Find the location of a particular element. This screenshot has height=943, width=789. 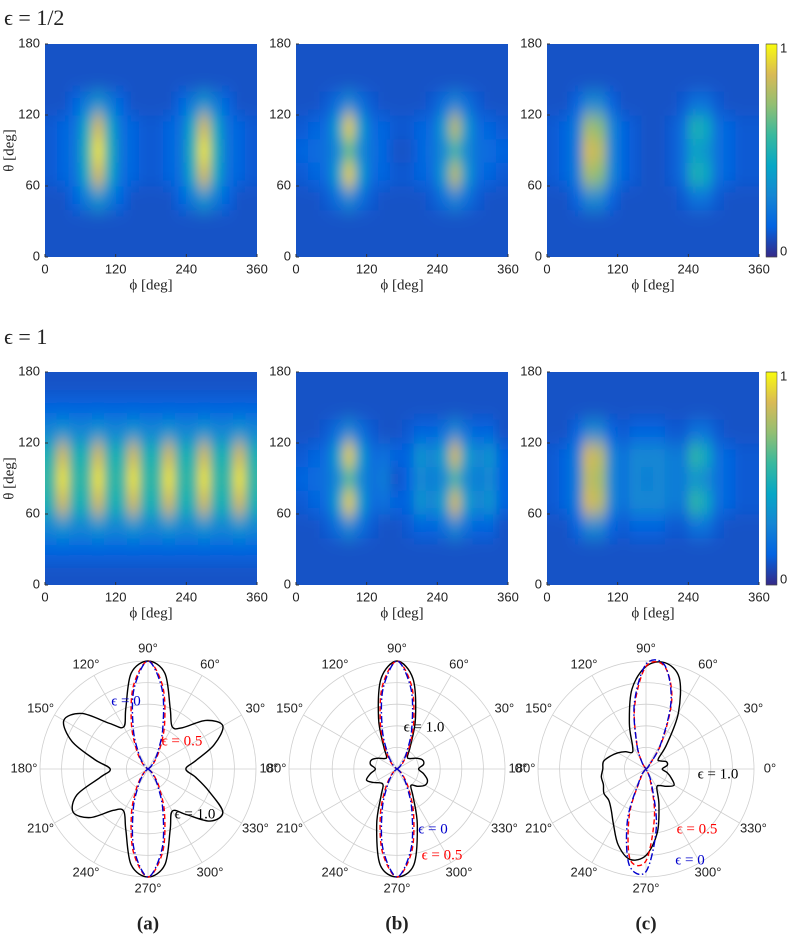

y-tick-label: 60 is located at coordinates (535, 184).